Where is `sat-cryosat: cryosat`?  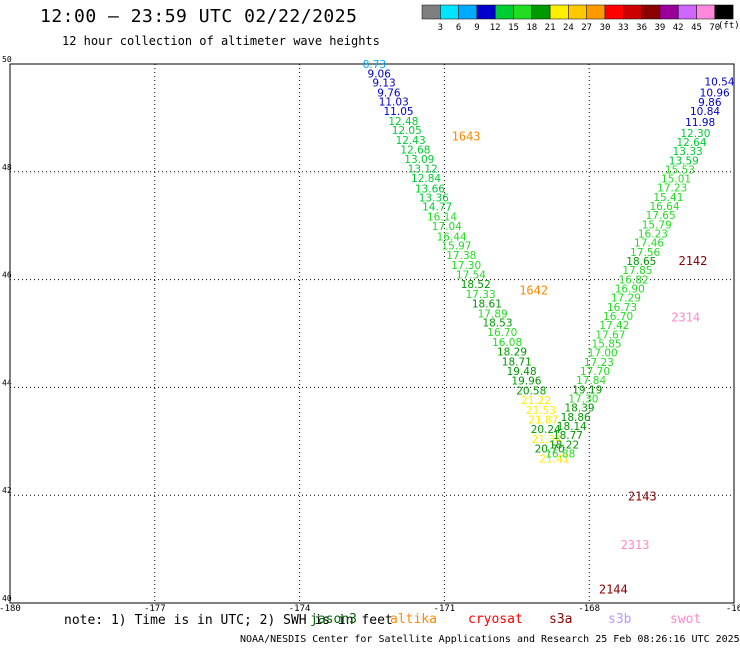
sat-cryosat: cryosat is located at coordinates (495, 619).